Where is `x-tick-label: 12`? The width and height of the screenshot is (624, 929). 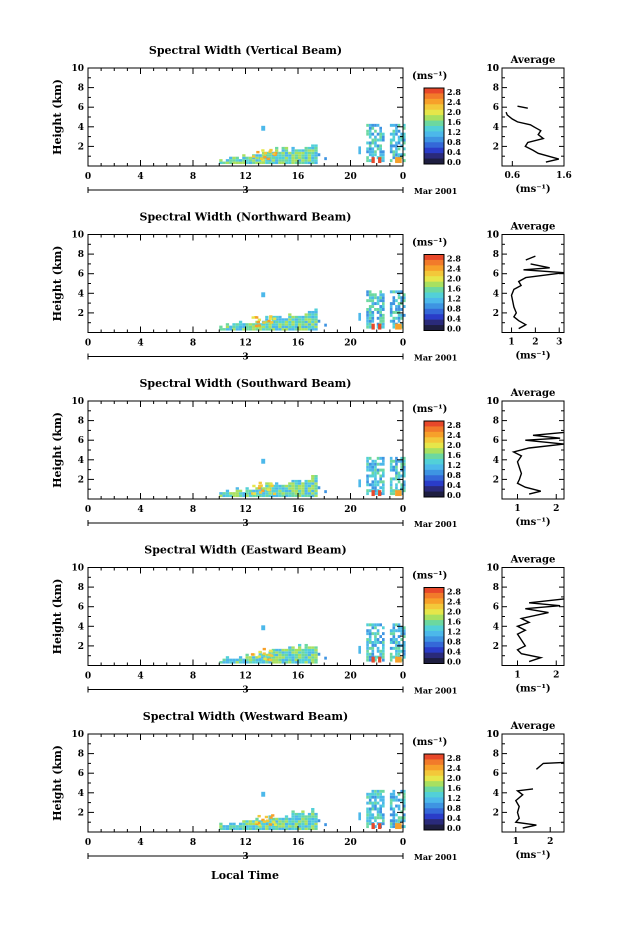 x-tick-label: 12 is located at coordinates (245, 510).